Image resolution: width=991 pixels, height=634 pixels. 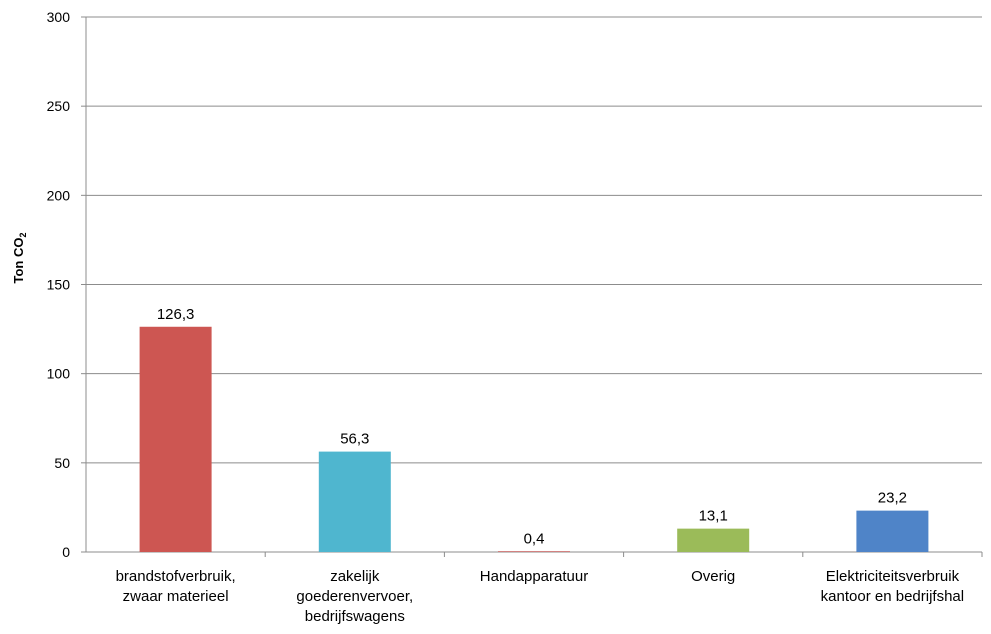 What do you see at coordinates (59, 106) in the screenshot?
I see `y-tick-label-250: 250` at bounding box center [59, 106].